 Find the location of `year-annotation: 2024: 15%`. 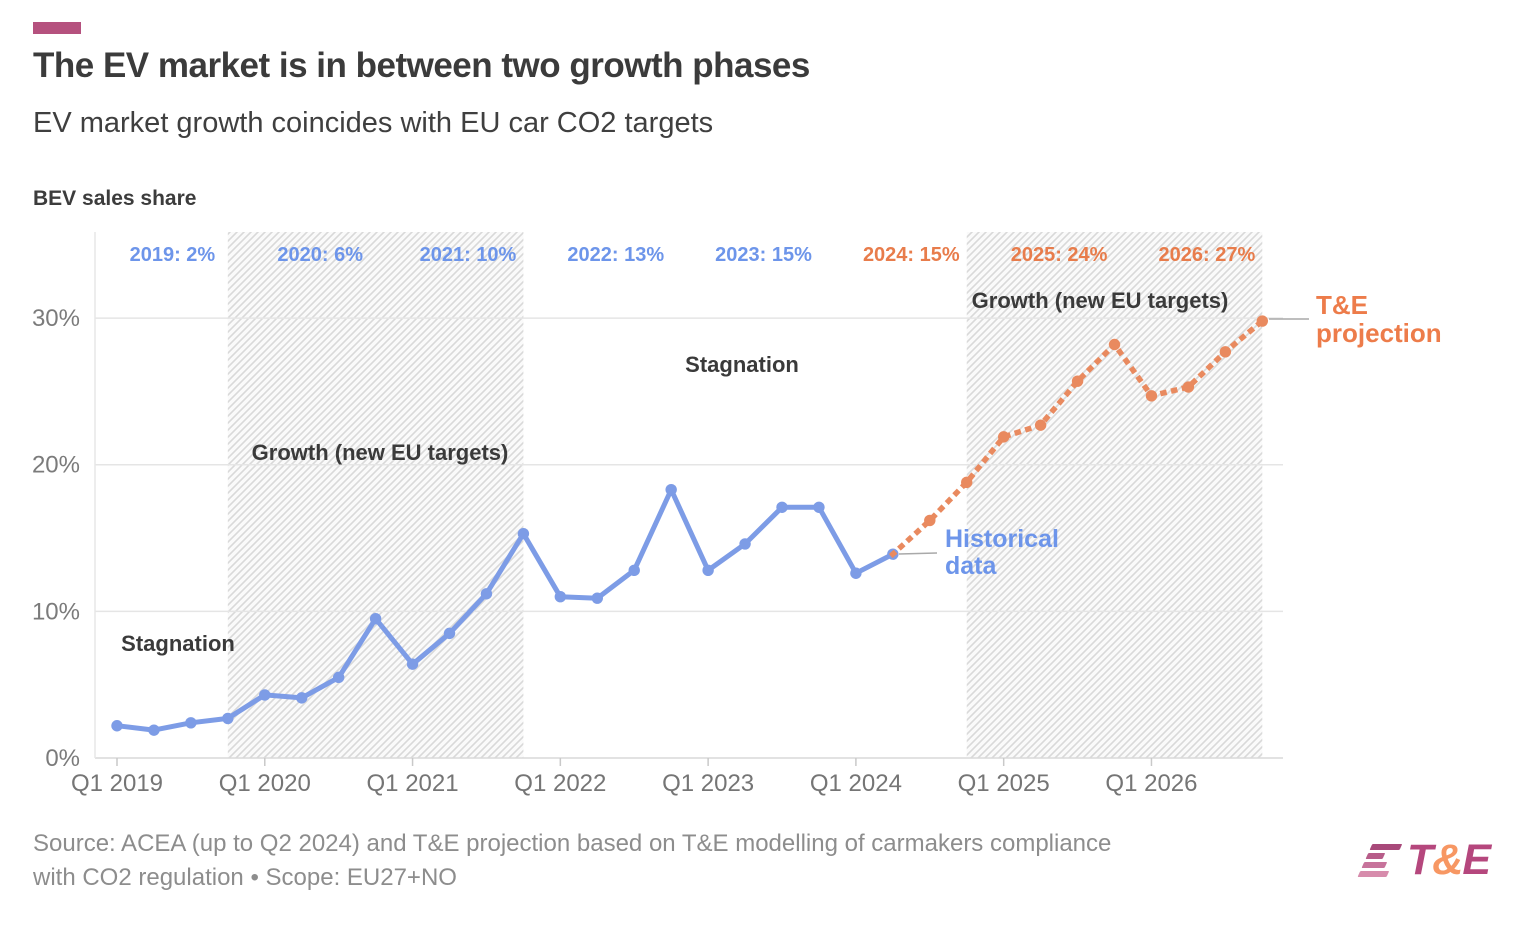

year-annotation: 2024: 15% is located at coordinates (911, 255).